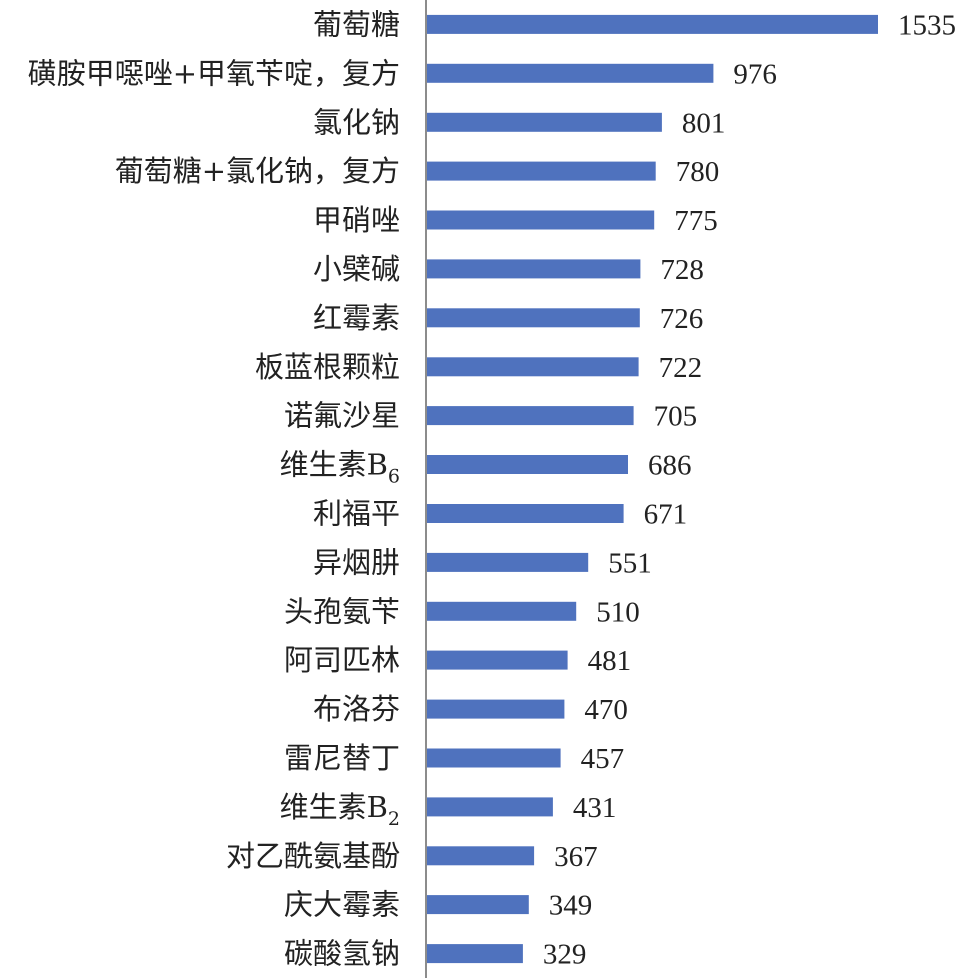 This screenshot has width=960, height=978. I want to click on value-label: 470, so click(606, 710).